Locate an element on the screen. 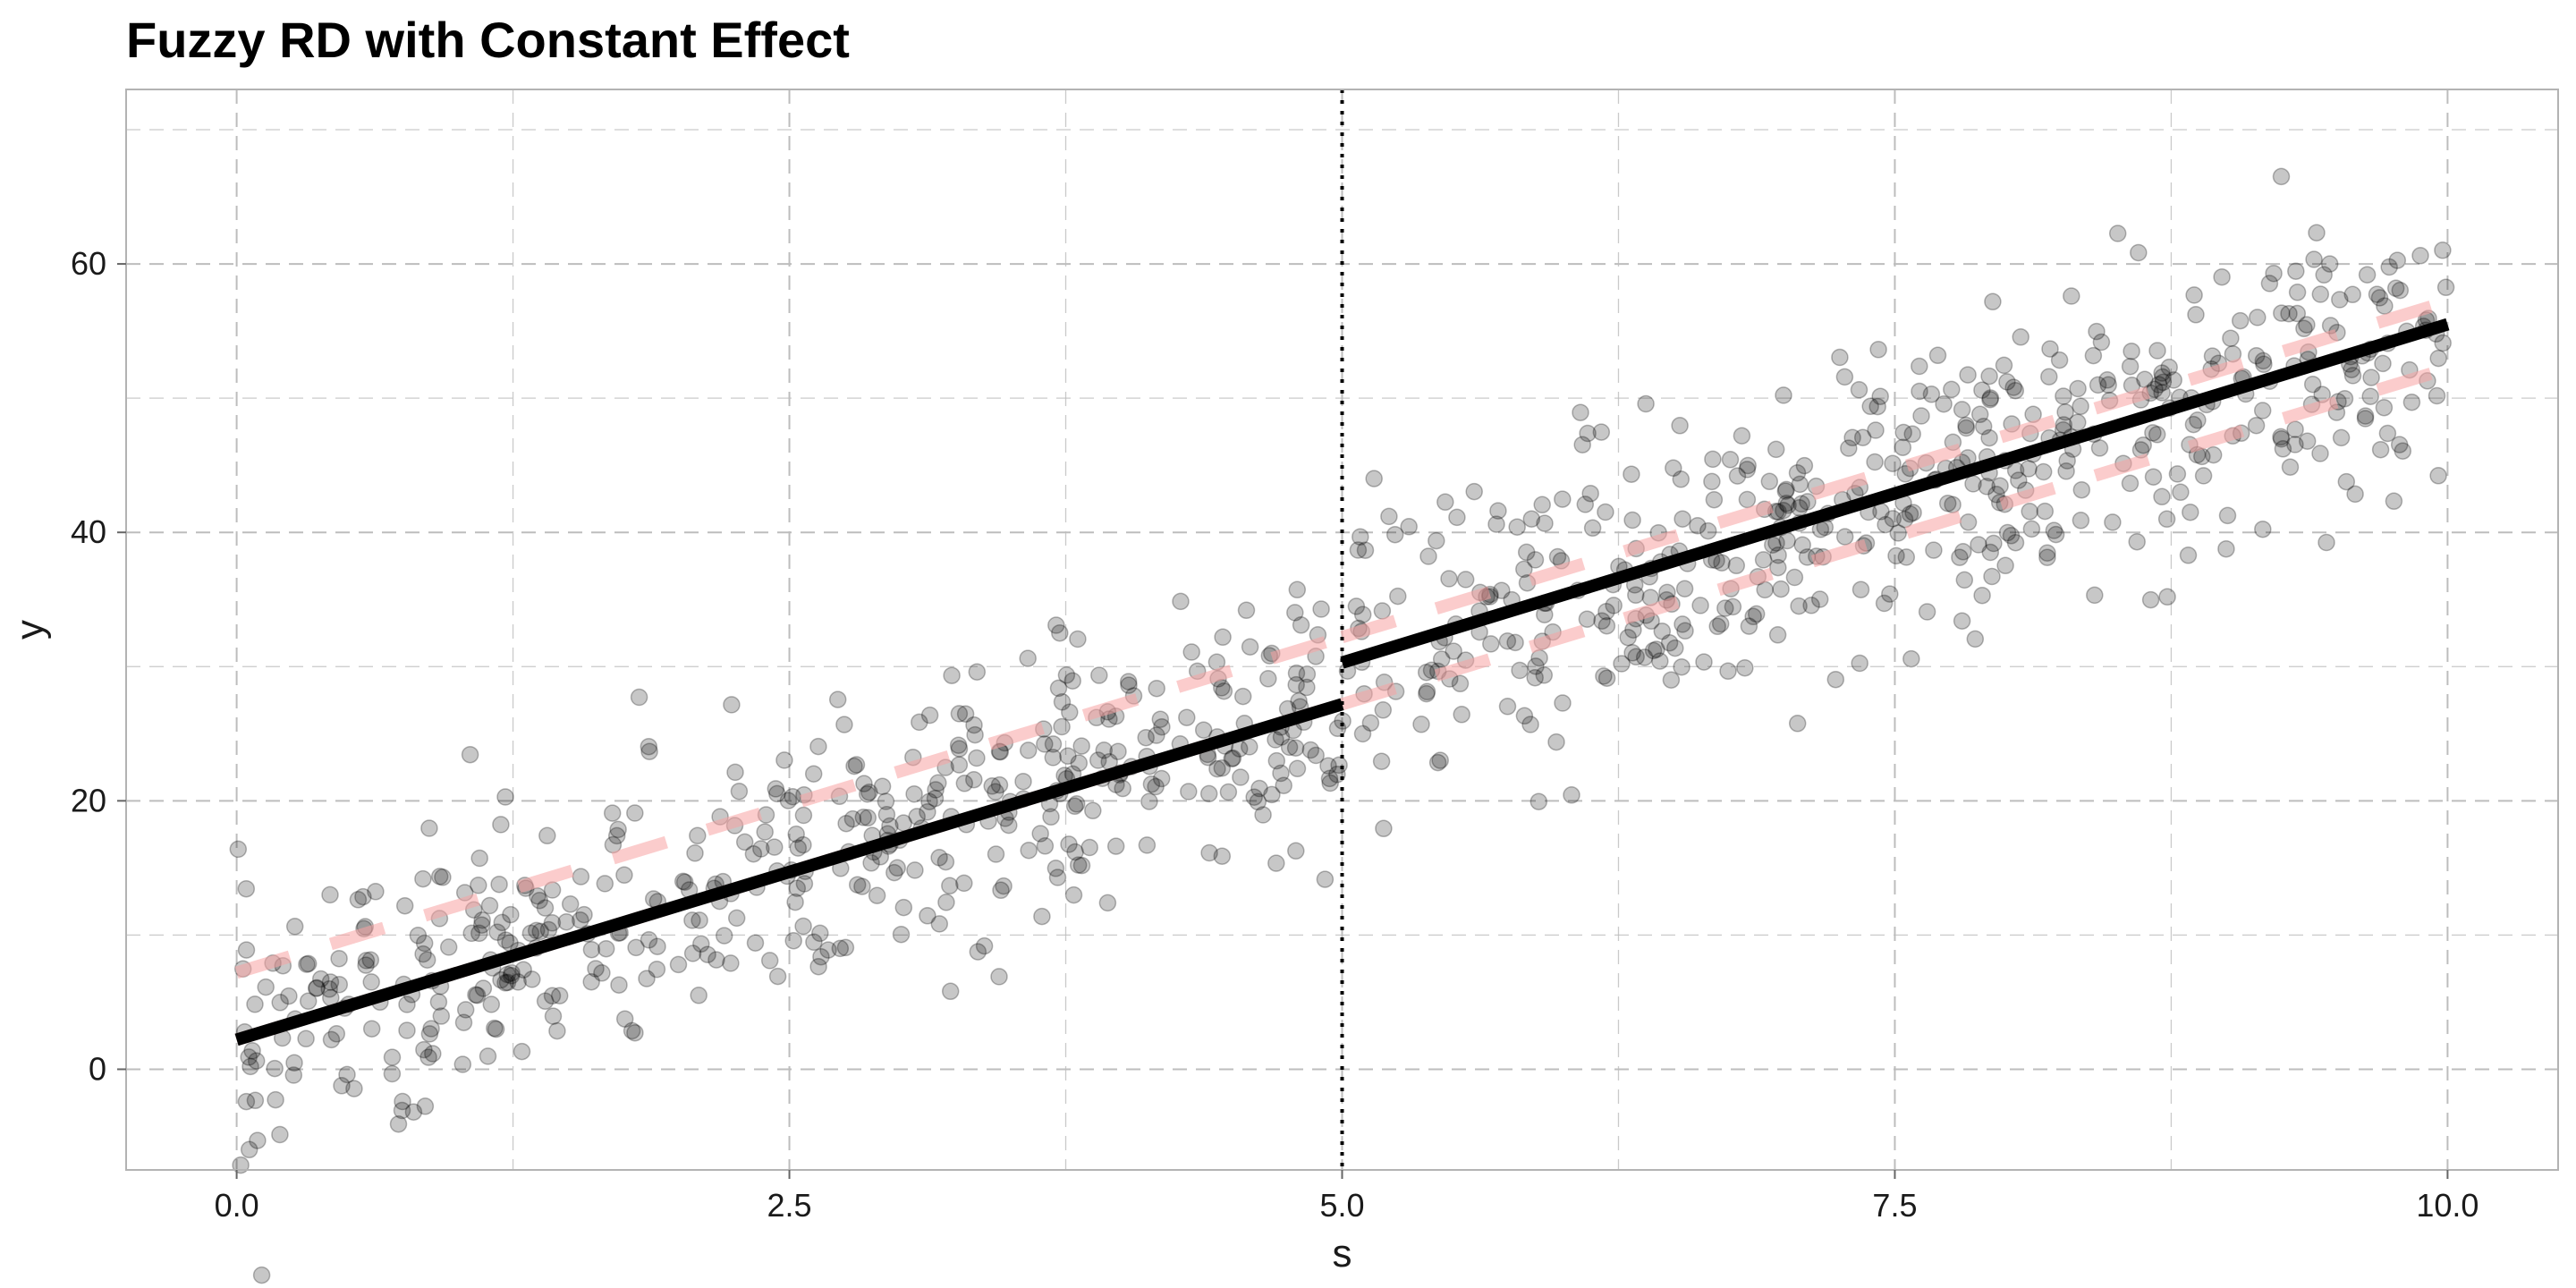 This screenshot has width=2576, height=1288. chart-title: Fuzzy RD with Constant Effect is located at coordinates (488, 40).